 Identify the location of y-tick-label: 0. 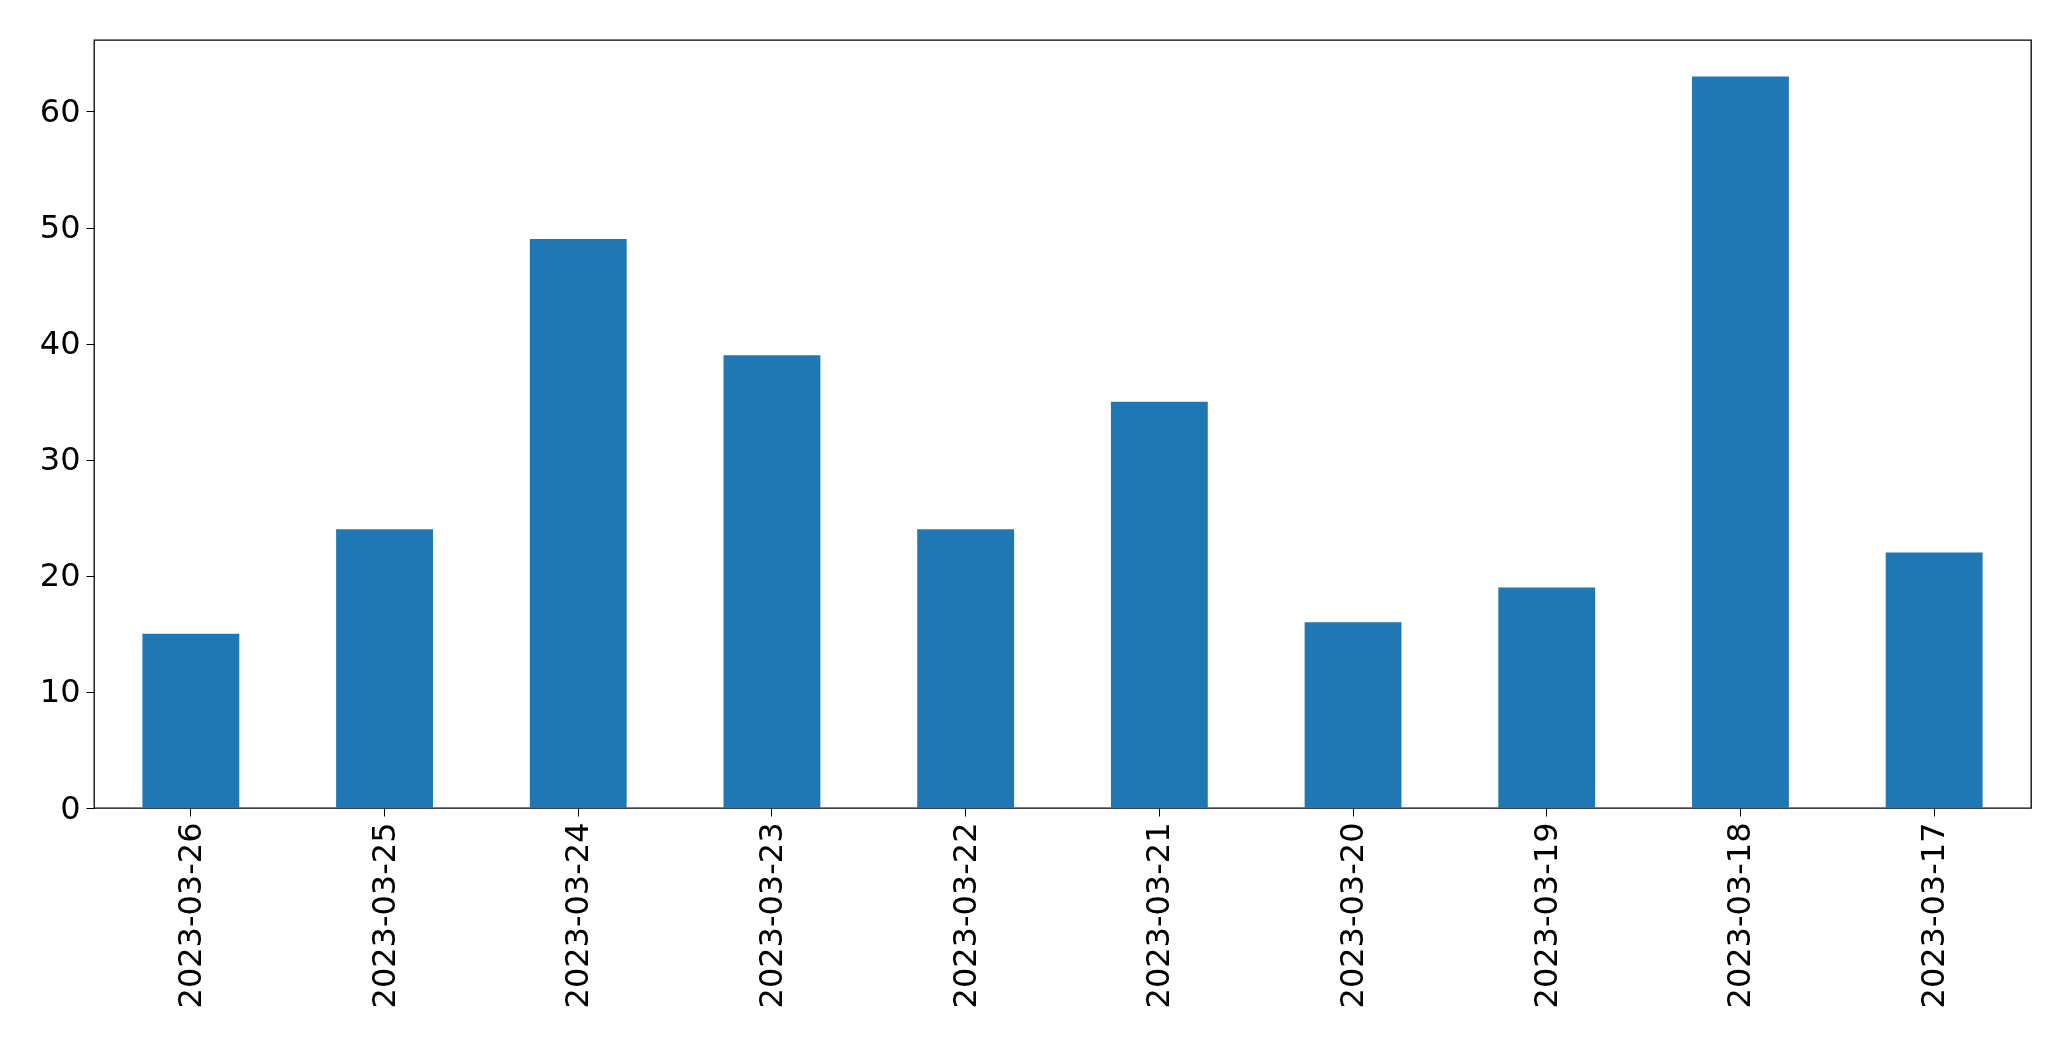
(70, 807).